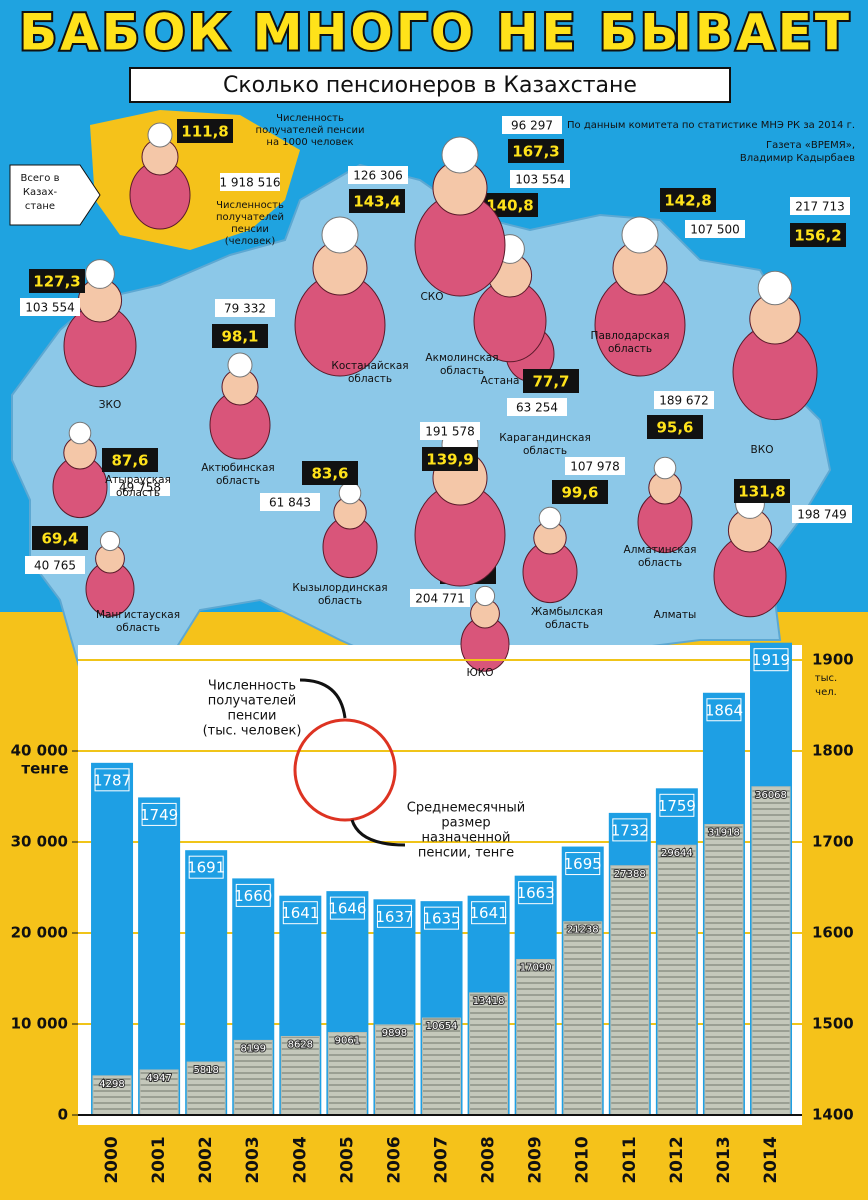 The image size is (868, 1200). Describe the element at coordinates (430, 85) in the screenshot. I see `subtitle-box` at that location.